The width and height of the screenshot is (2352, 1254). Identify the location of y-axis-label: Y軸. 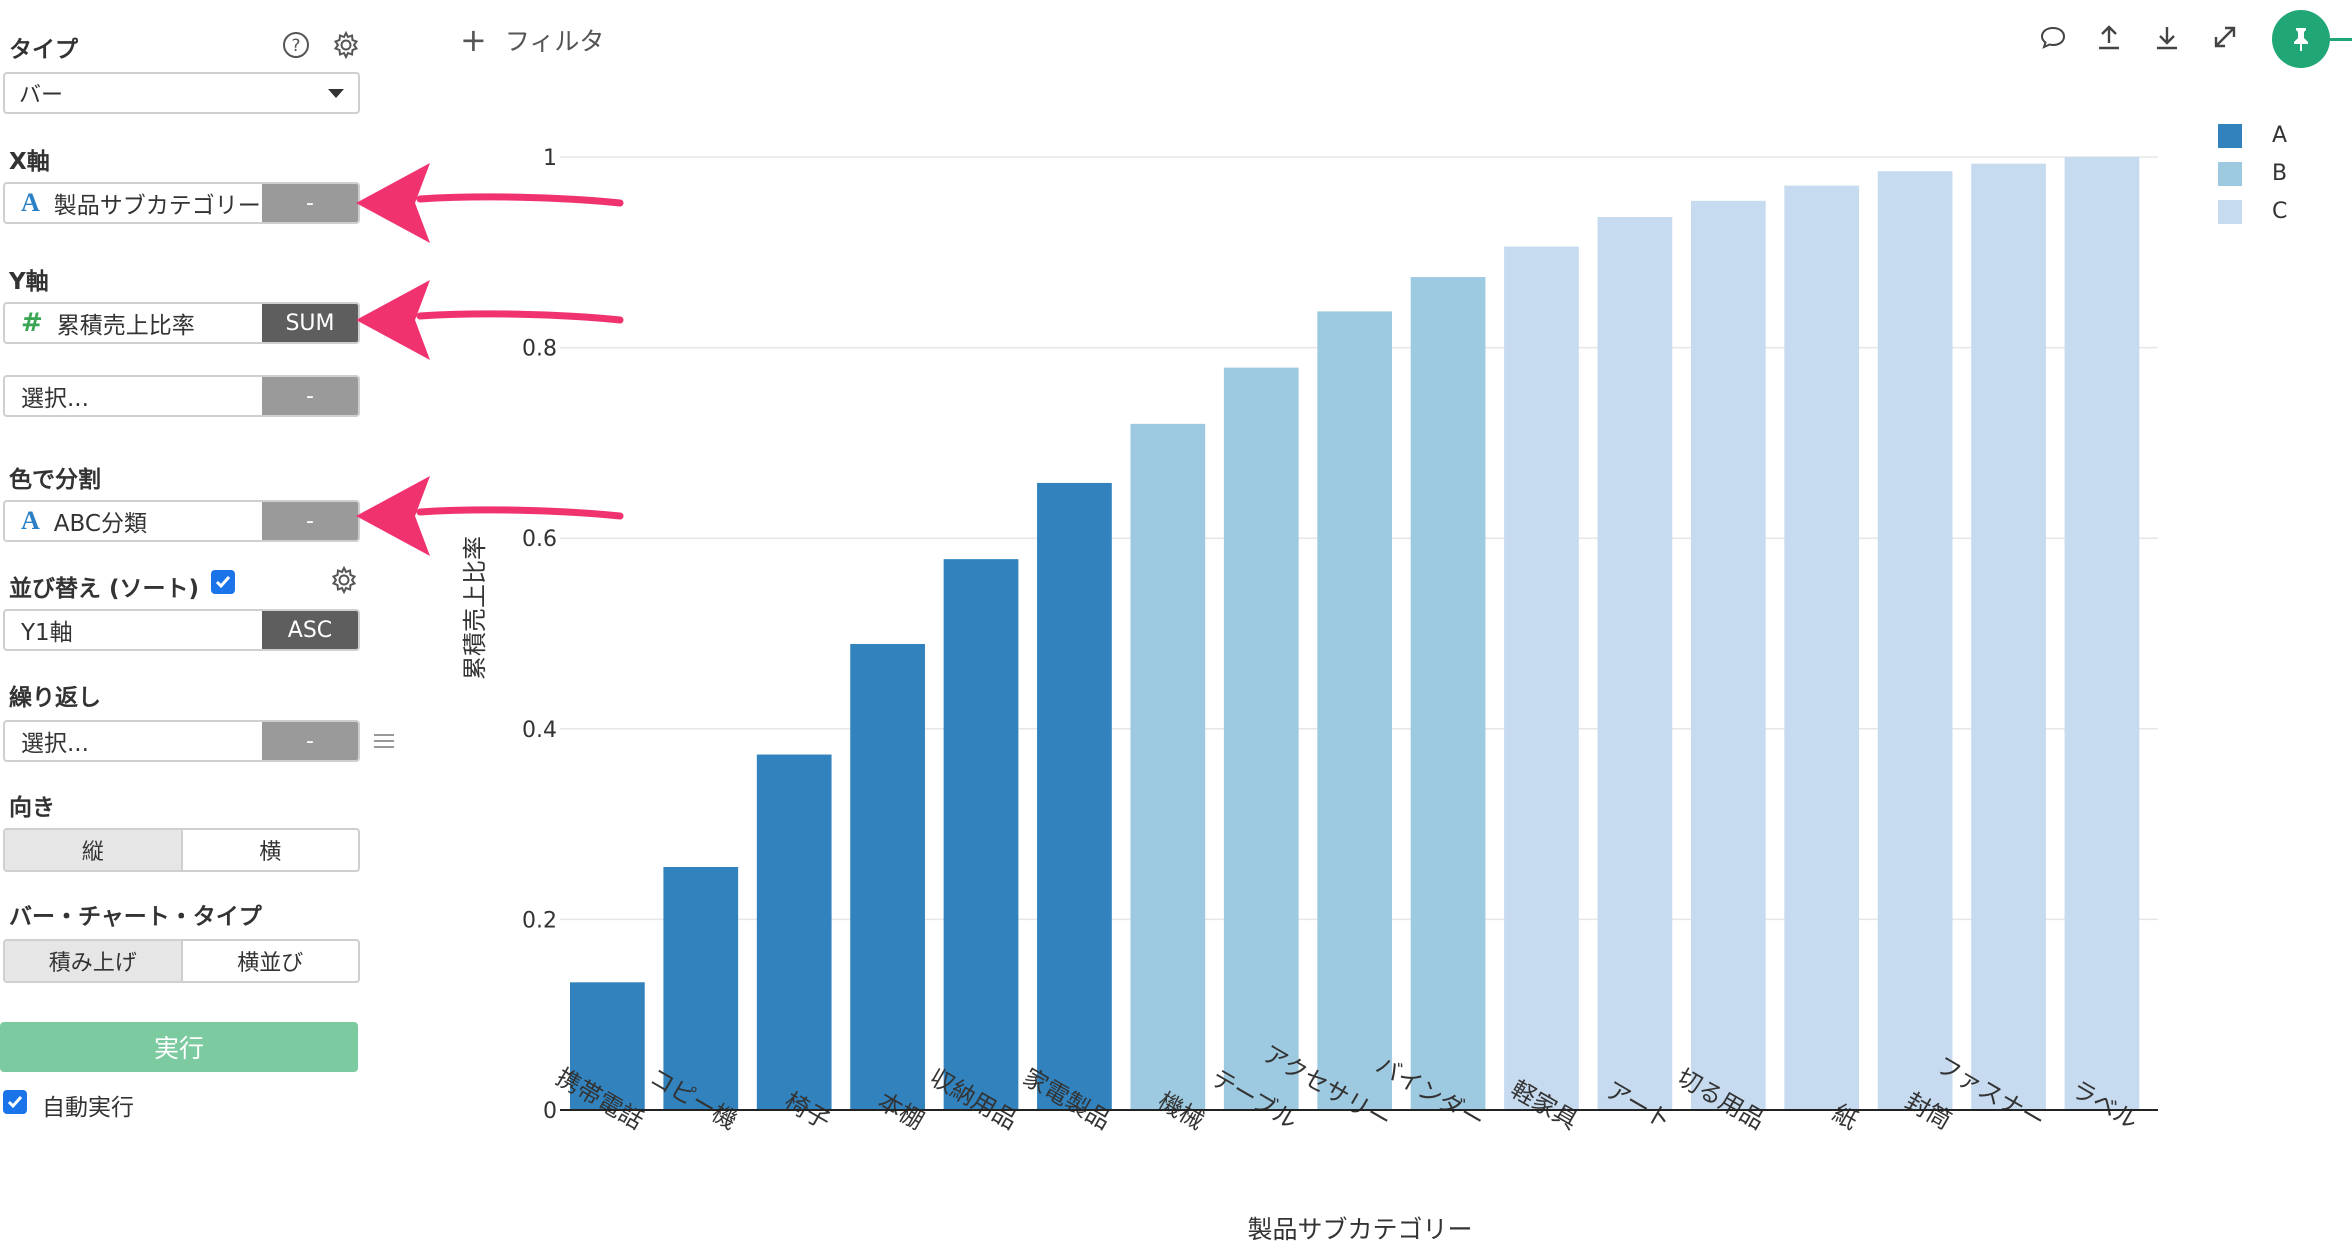
(29, 282).